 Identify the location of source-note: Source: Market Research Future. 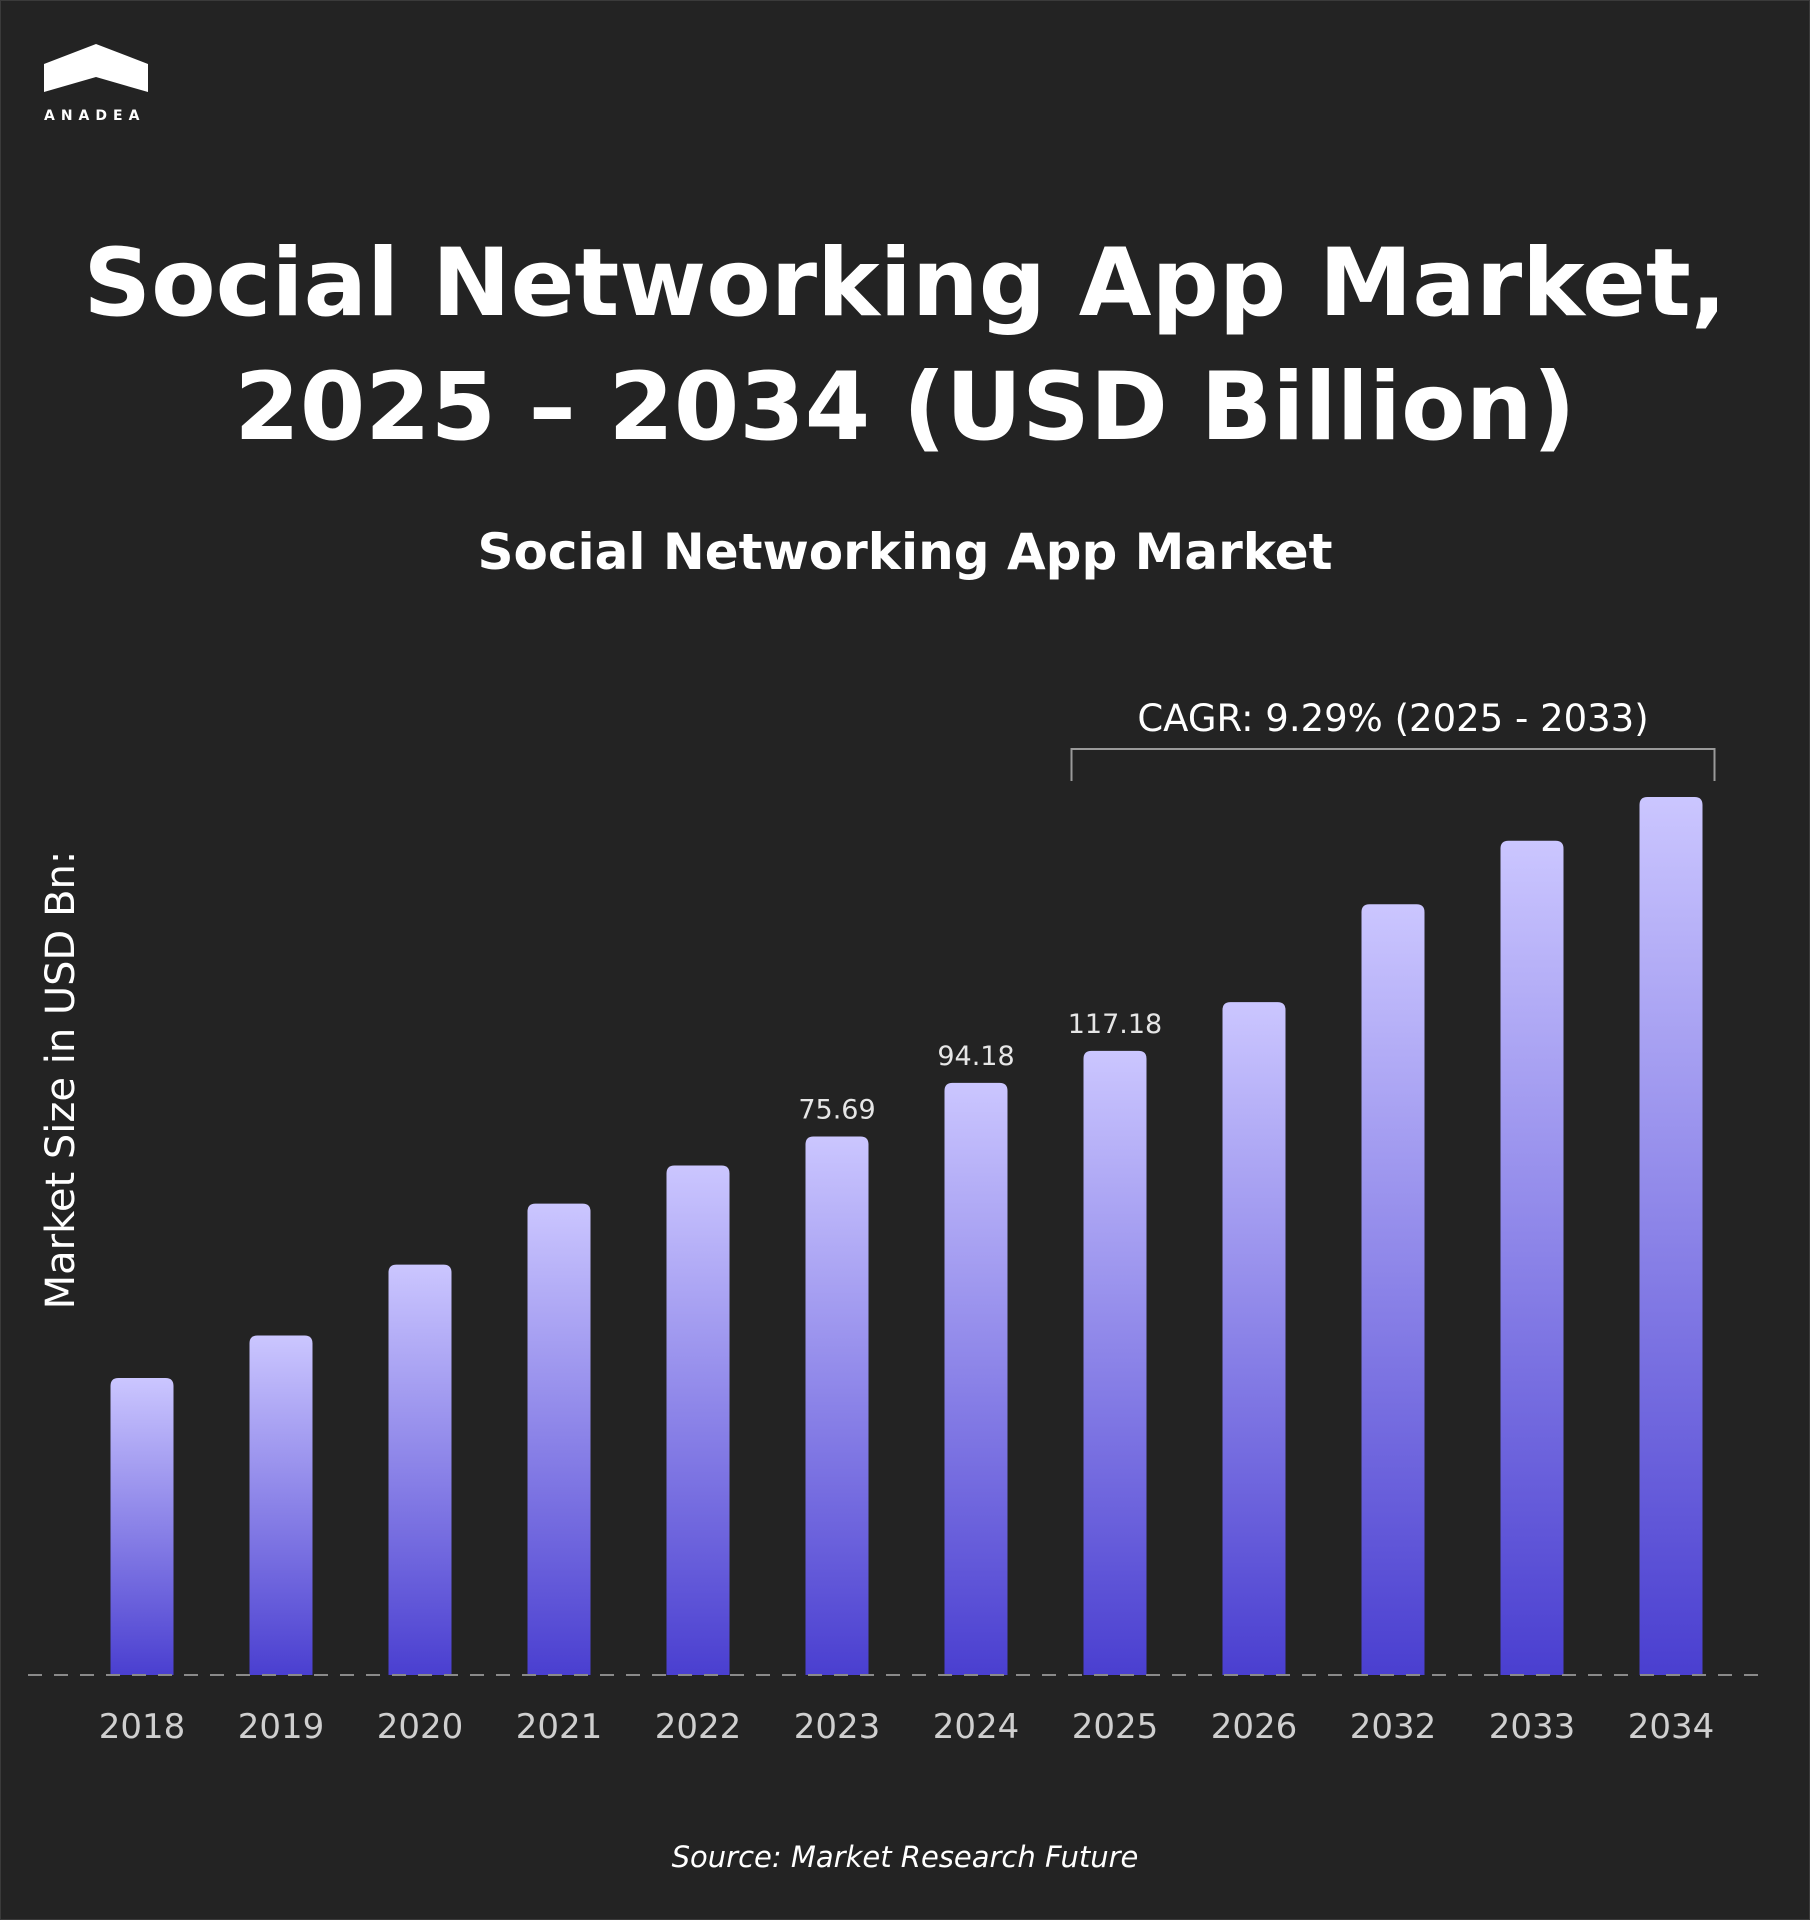
(905, 1857).